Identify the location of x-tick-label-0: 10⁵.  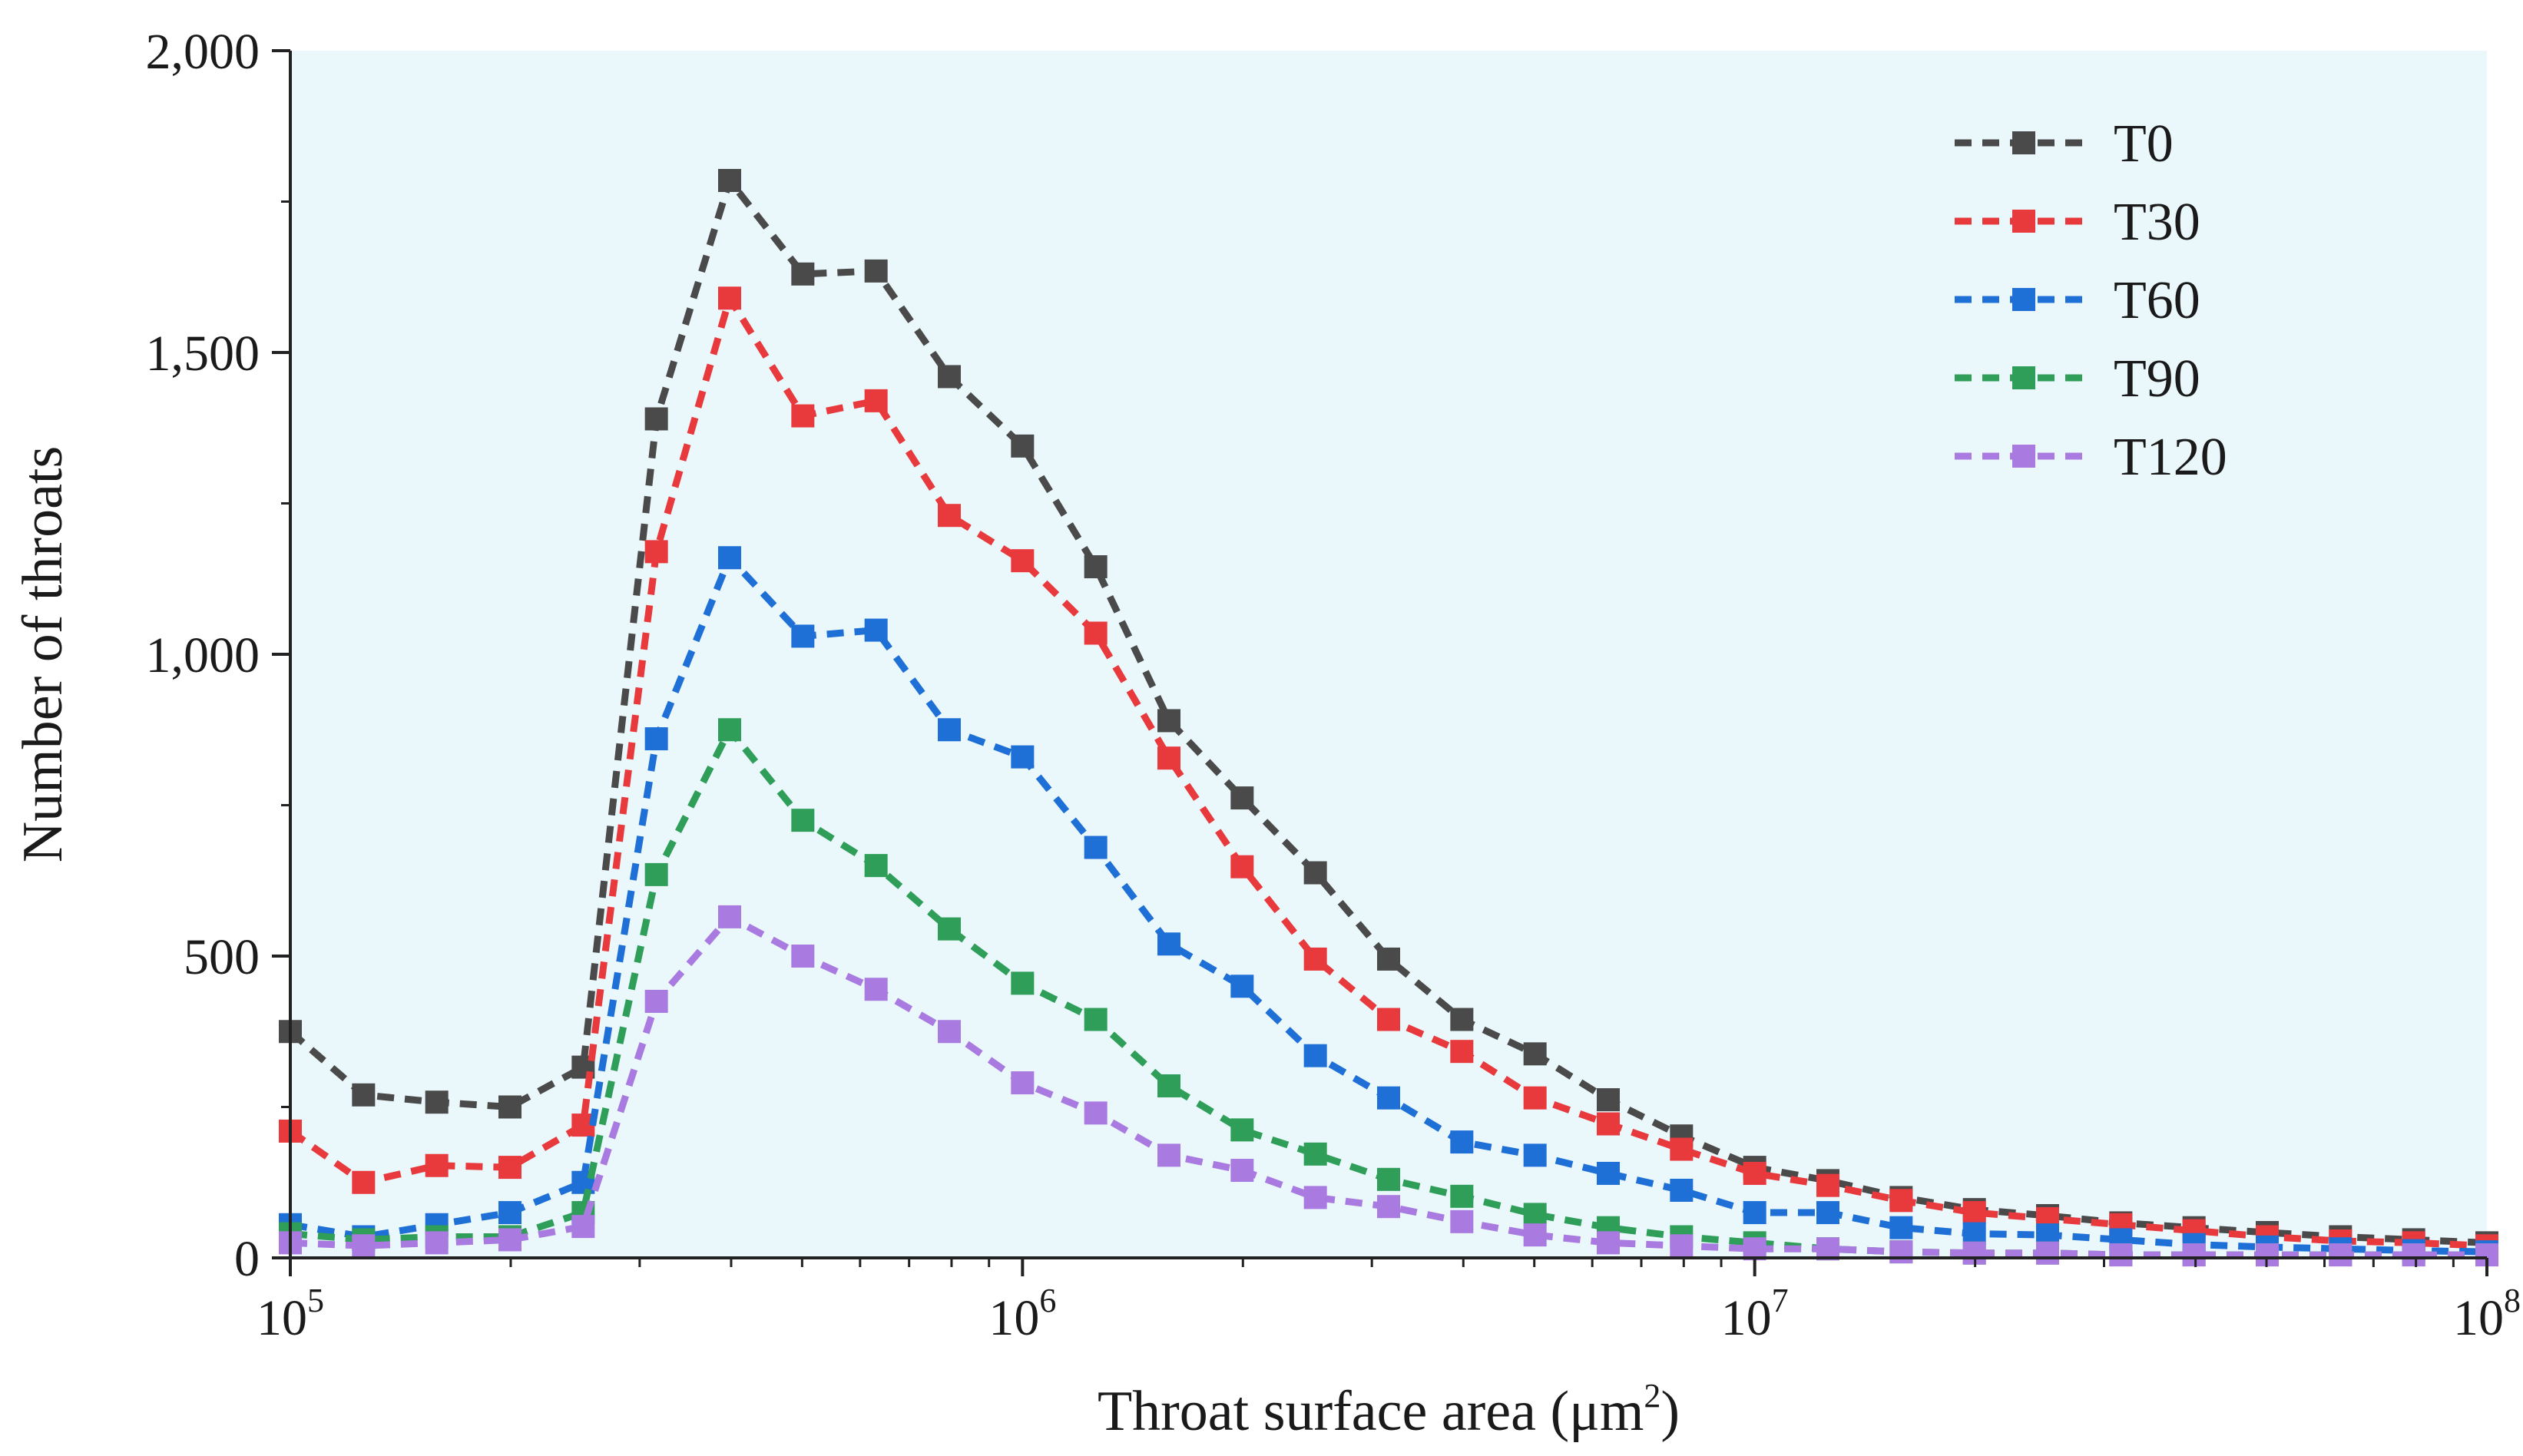
(290, 1314).